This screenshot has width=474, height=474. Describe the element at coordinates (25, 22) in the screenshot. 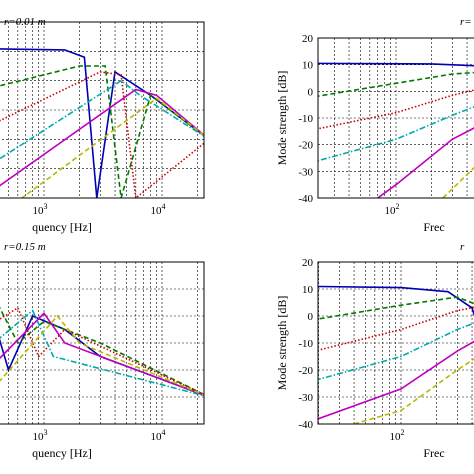

I see `chart-title: r=0.01 m` at that location.